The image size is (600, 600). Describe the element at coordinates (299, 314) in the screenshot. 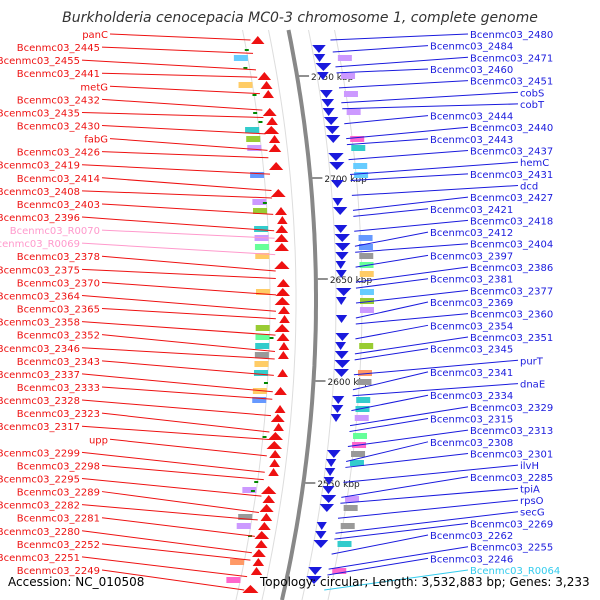

I see `genome-backbone` at that location.